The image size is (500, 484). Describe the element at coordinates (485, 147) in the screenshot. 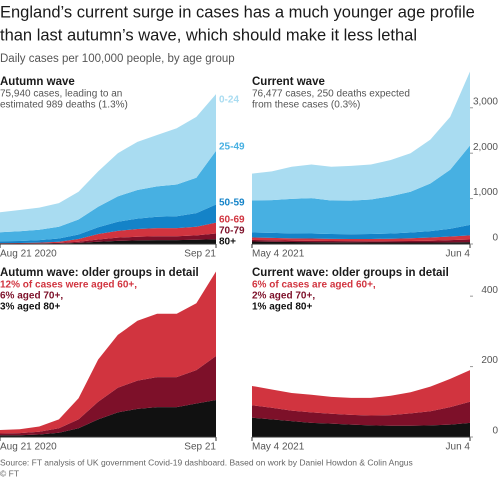

I see `y-tick-label: 2,000` at that location.